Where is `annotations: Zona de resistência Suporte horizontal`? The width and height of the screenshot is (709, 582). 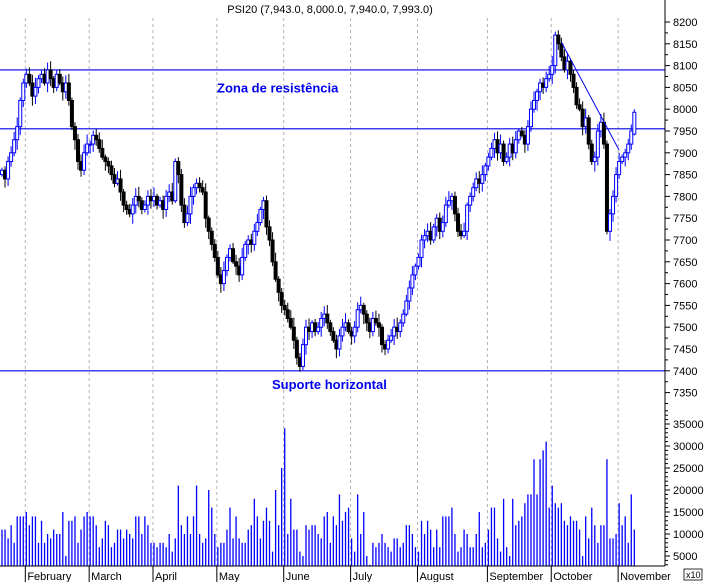
annotations: Zona de resistência Suporte horizontal is located at coordinates (302, 235).